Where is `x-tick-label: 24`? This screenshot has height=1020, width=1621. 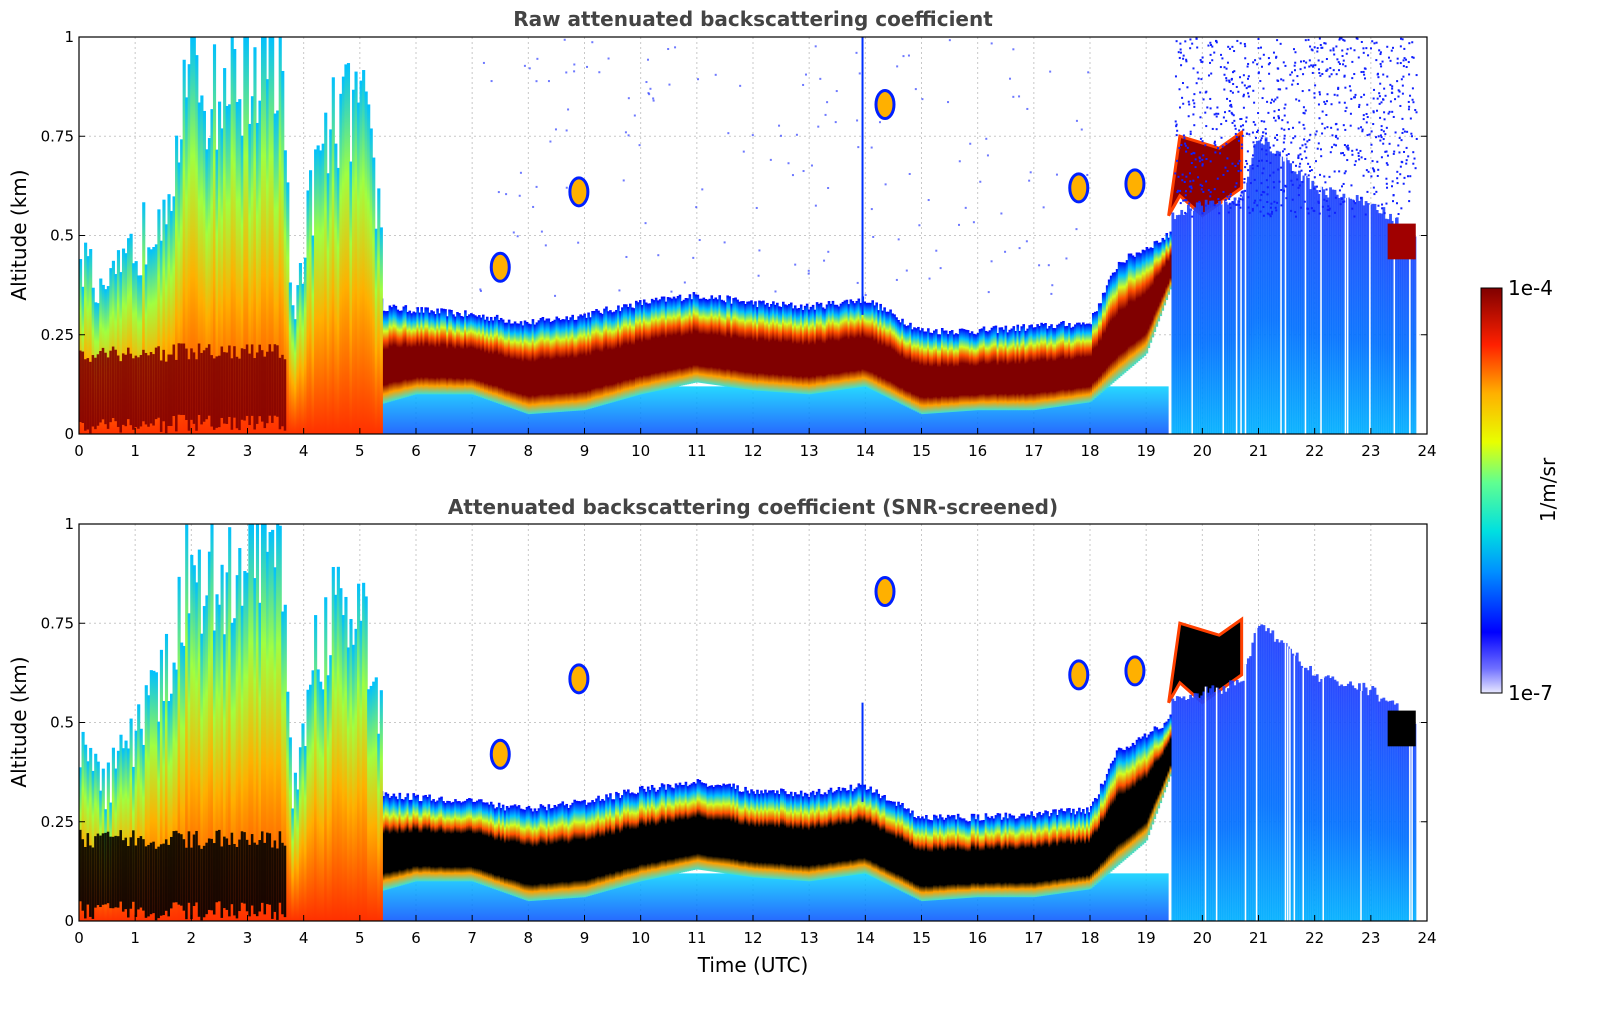
x-tick-label: 24 is located at coordinates (1426, 938).